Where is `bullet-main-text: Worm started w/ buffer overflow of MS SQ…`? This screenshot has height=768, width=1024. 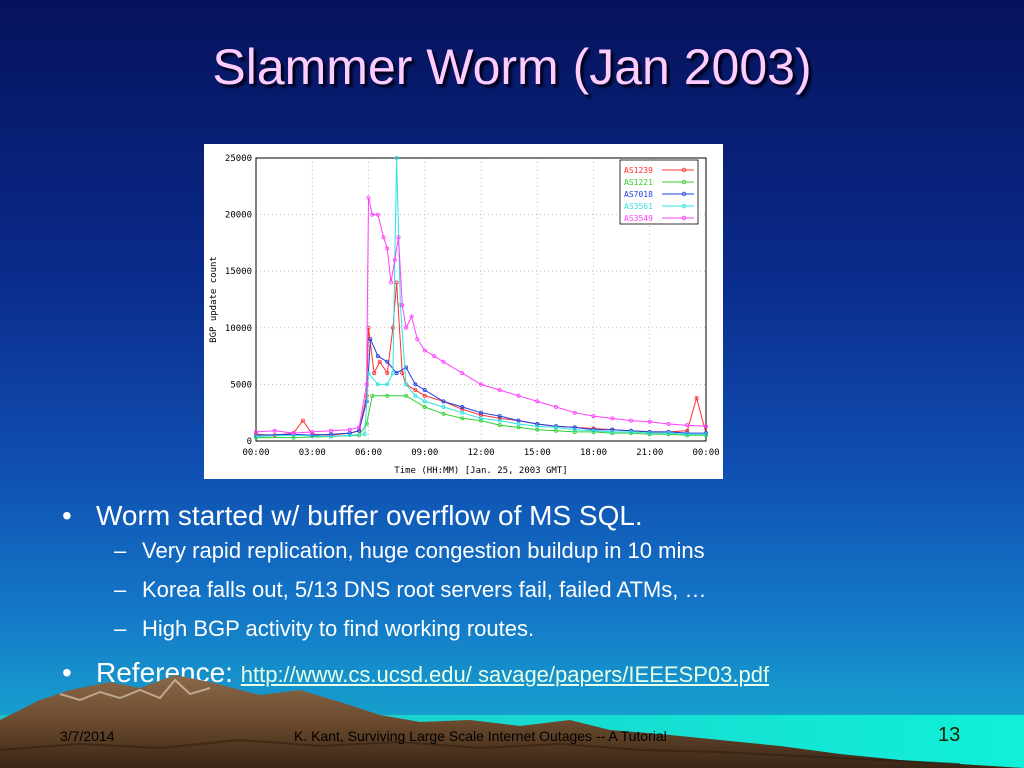 bullet-main-text: Worm started w/ buffer overflow of MS SQ… is located at coordinates (369, 515).